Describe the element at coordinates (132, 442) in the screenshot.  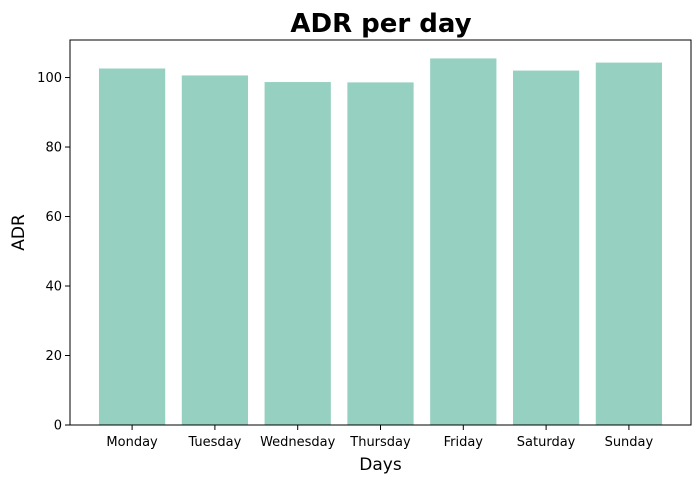
I see `x-tick-label: Monday` at that location.